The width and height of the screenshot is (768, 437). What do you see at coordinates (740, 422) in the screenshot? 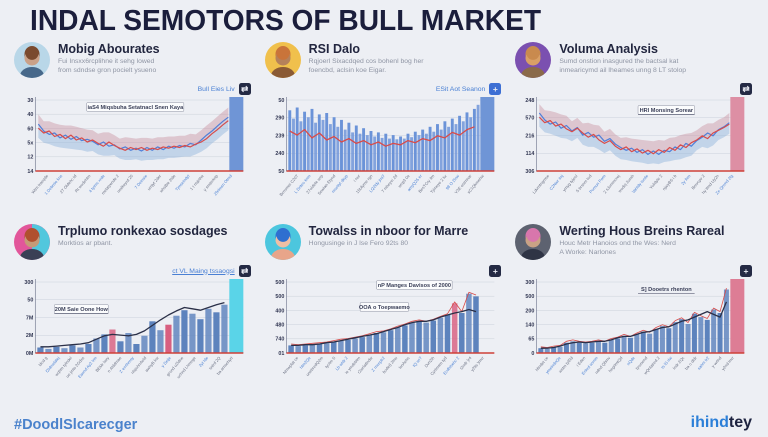
I see `brand-part2: tey` at bounding box center [740, 422].